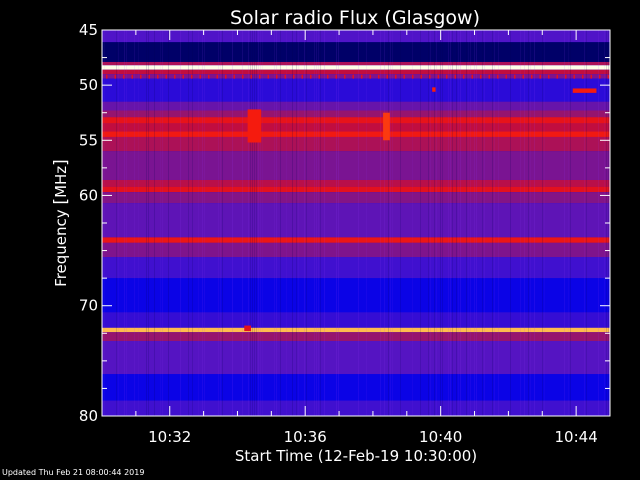 Image resolution: width=640 pixels, height=480 pixels. I want to click on x-tick-label: 10:36, so click(305, 437).